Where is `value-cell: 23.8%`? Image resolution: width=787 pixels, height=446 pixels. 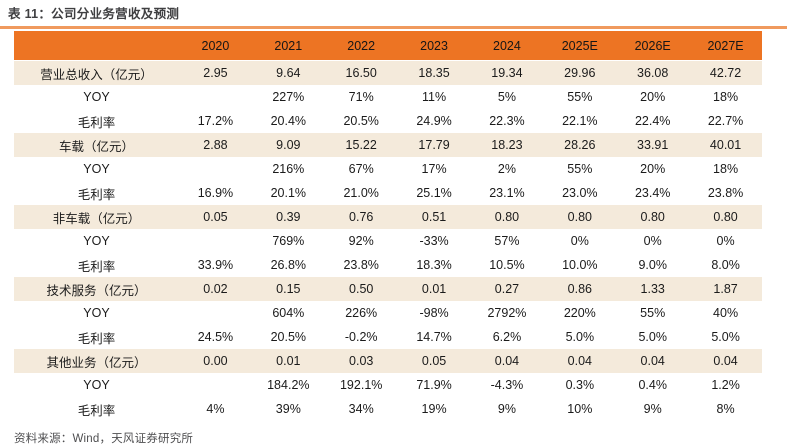 value-cell: 23.8% is located at coordinates (725, 193).